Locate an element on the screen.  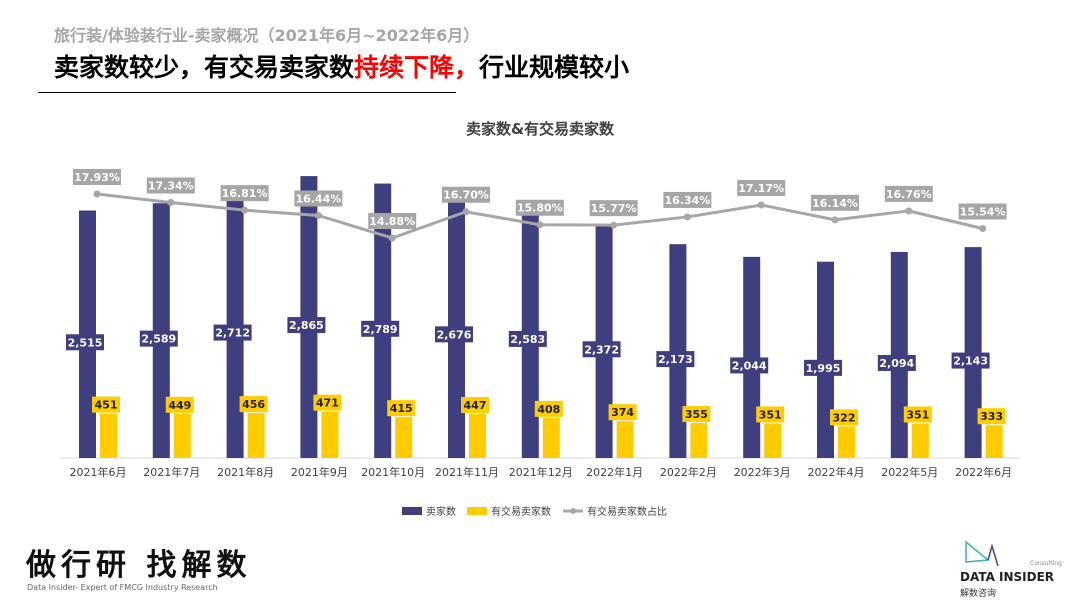
data-label-ratio: 16.76% is located at coordinates (909, 194).